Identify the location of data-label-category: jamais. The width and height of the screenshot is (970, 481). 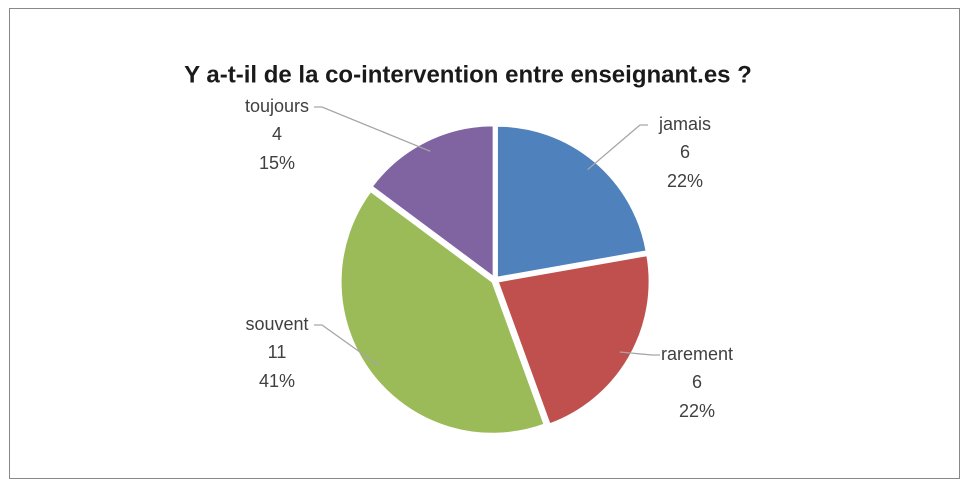
(684, 124).